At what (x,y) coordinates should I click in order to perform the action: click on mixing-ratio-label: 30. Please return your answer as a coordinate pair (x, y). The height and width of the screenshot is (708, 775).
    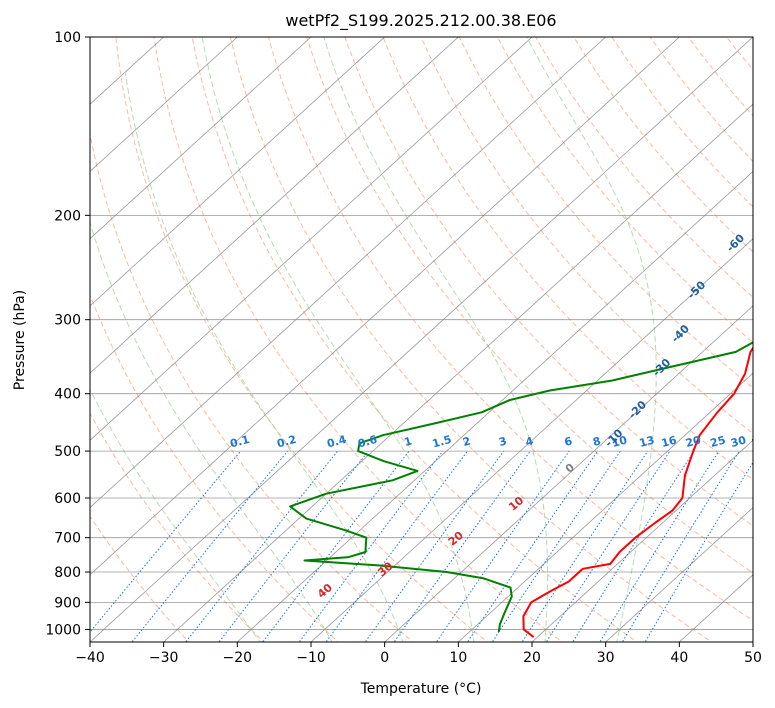
    Looking at the image, I should click on (738, 441).